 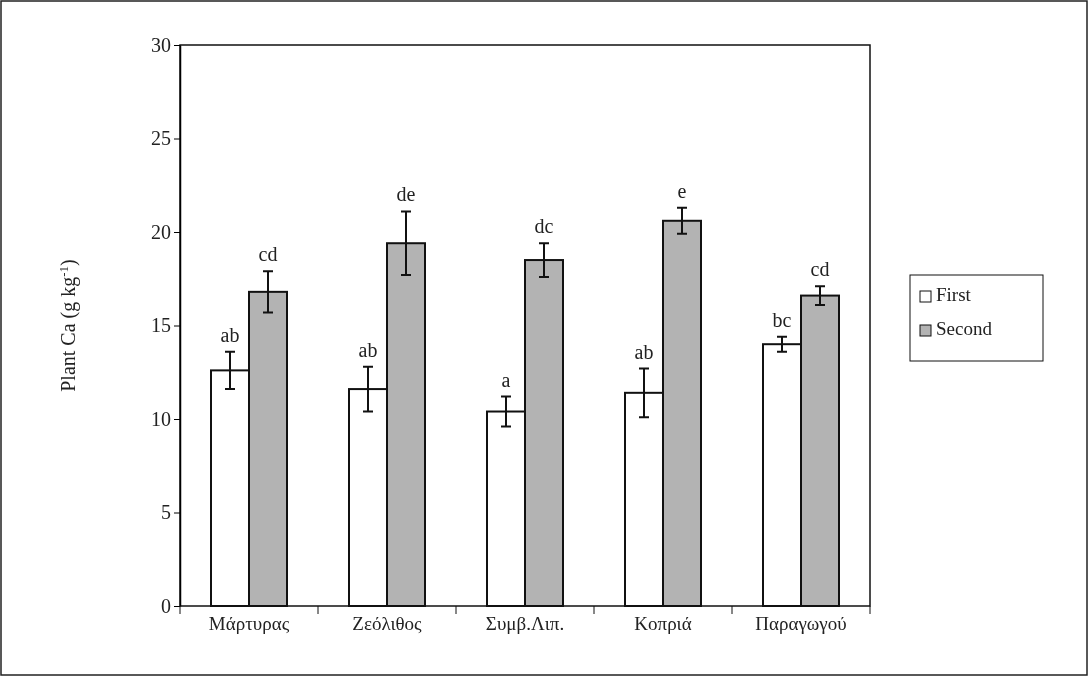 What do you see at coordinates (166, 605) in the screenshot?
I see `y-tick-label: 0` at bounding box center [166, 605].